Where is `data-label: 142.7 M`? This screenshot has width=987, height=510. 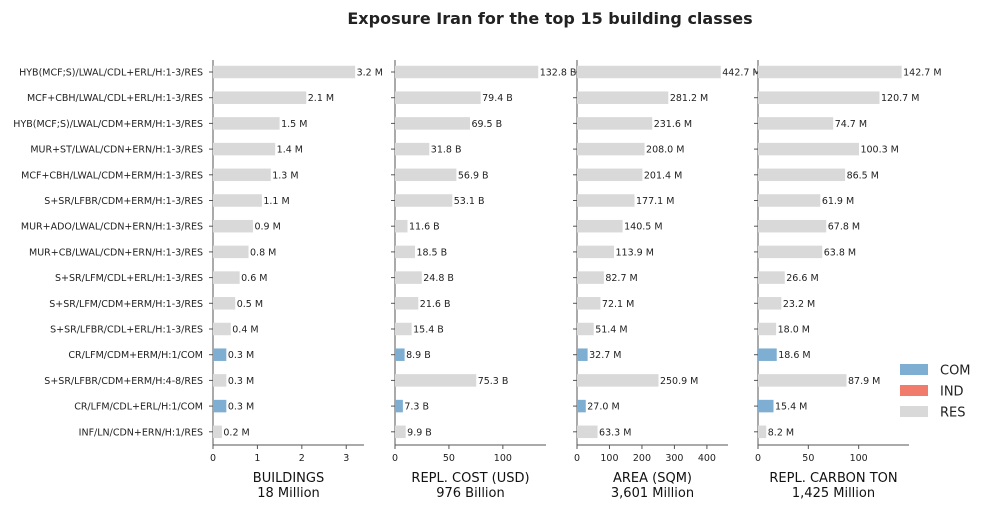
data-label: 142.7 M is located at coordinates (922, 73).